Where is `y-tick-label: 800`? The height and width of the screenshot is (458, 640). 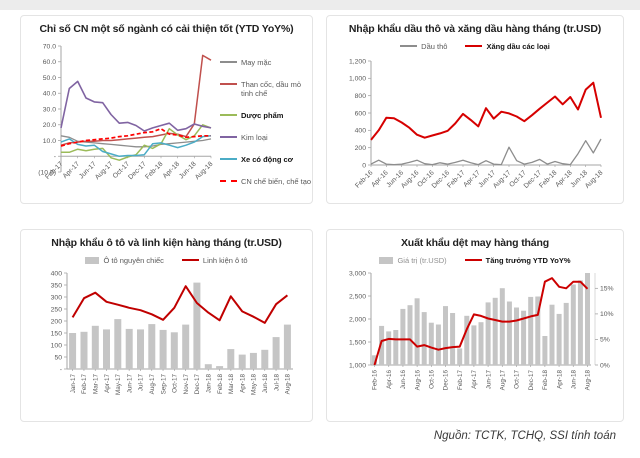
y-tick-label: 800 is located at coordinates (361, 96).